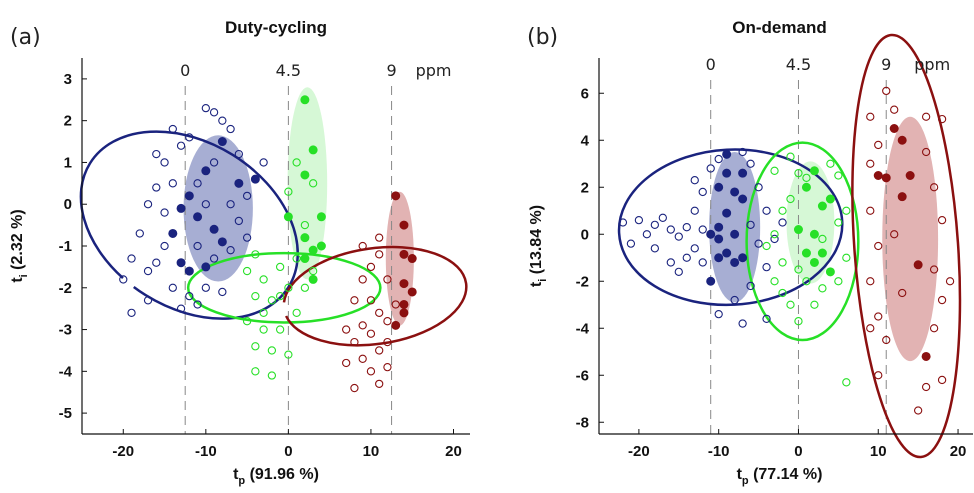 The width and height of the screenshot is (974, 493). Describe the element at coordinates (639, 451) in the screenshot. I see `x-tick-label: -20` at that location.